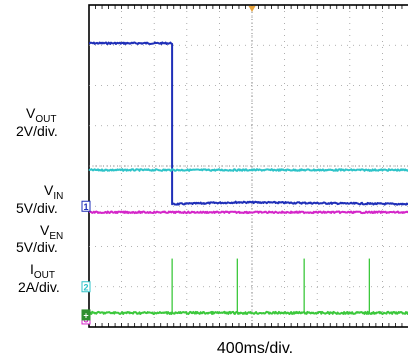 This screenshot has width=408, height=363. I want to click on channel-2-marker-text: 2, so click(85, 287).